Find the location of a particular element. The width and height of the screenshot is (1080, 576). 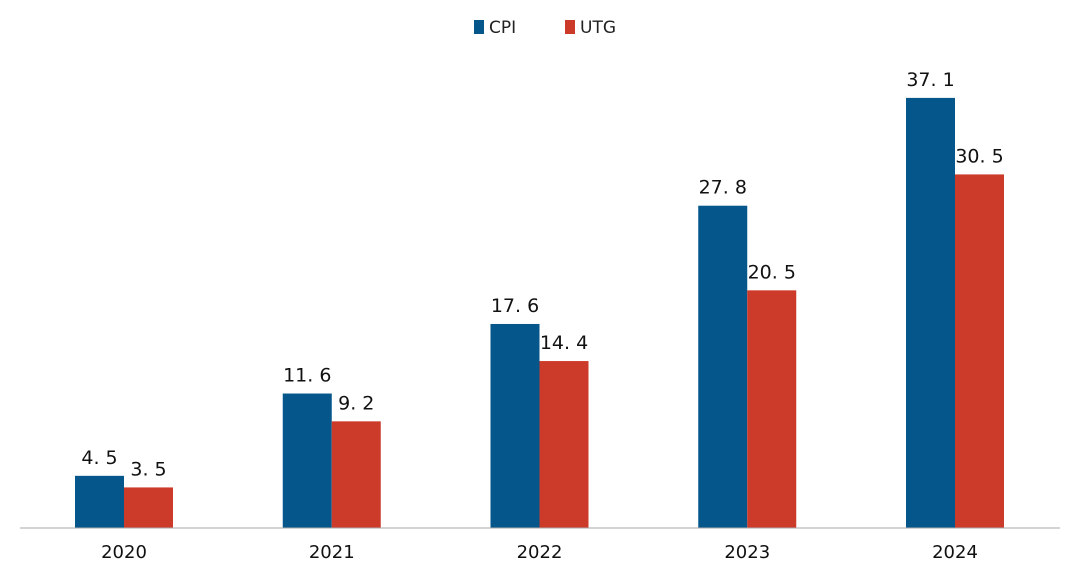

x-tick-2023: 2023 is located at coordinates (747, 552).